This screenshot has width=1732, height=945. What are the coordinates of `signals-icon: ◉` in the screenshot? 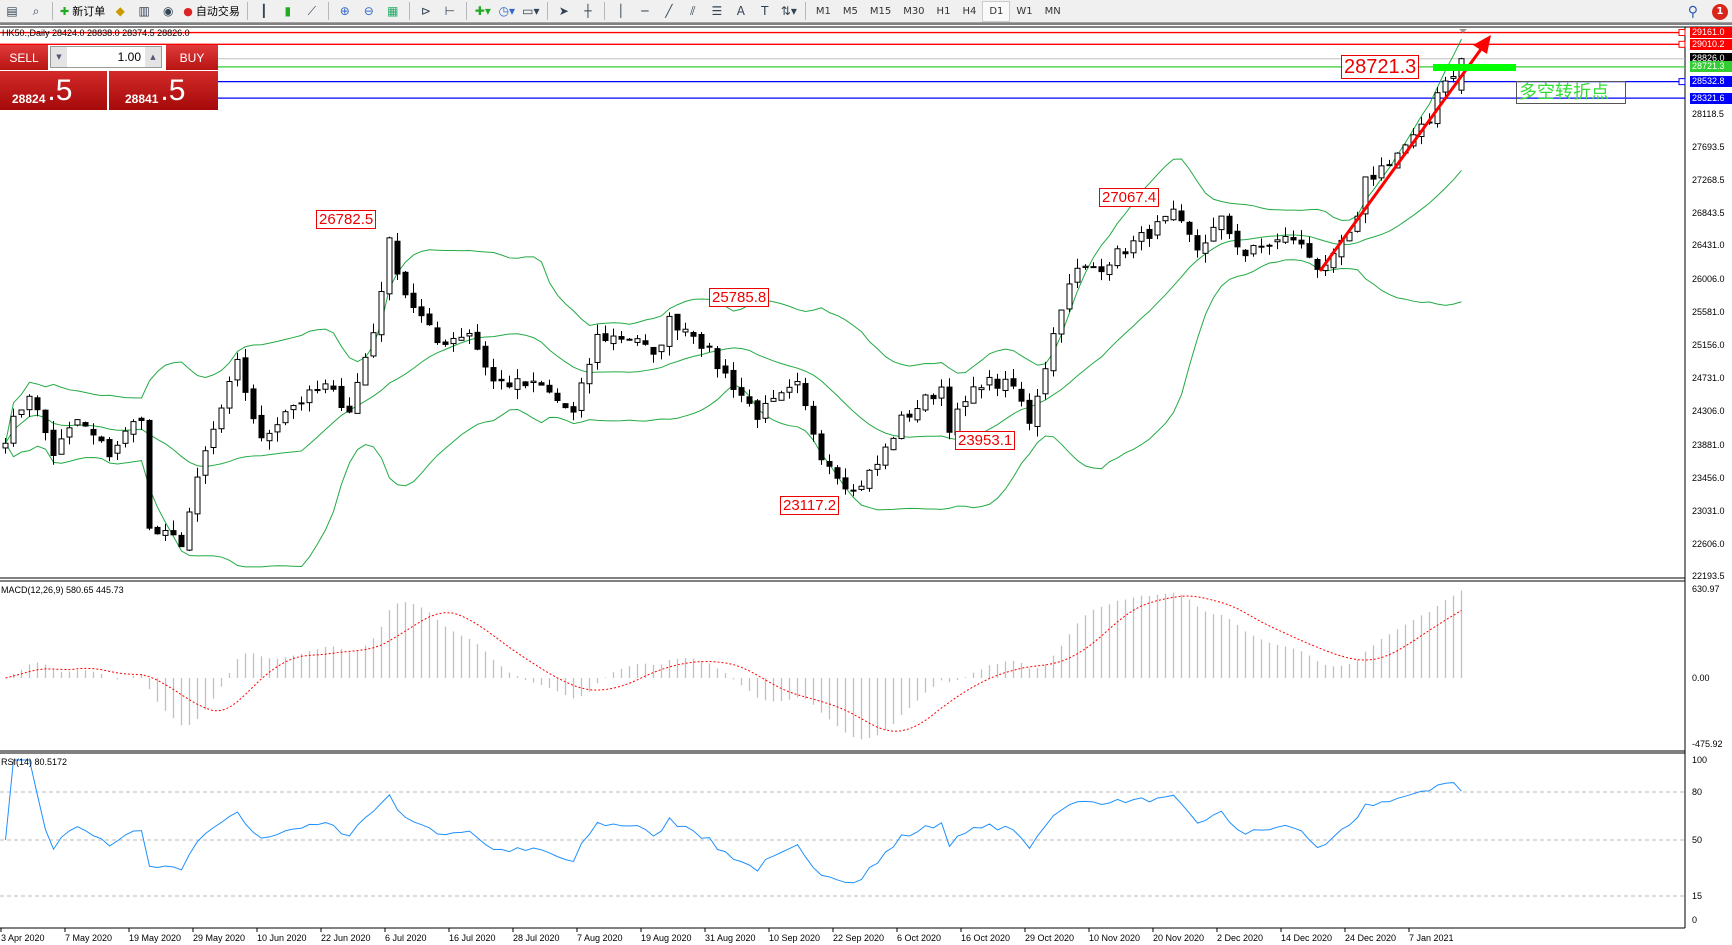 It's located at (168, 11).